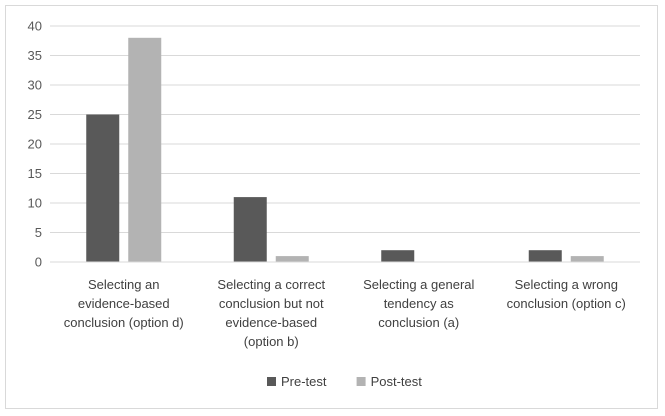 Image resolution: width=665 pixels, height=416 pixels. Describe the element at coordinates (418, 284) in the screenshot. I see `x-category-label: Selecting a general` at that location.